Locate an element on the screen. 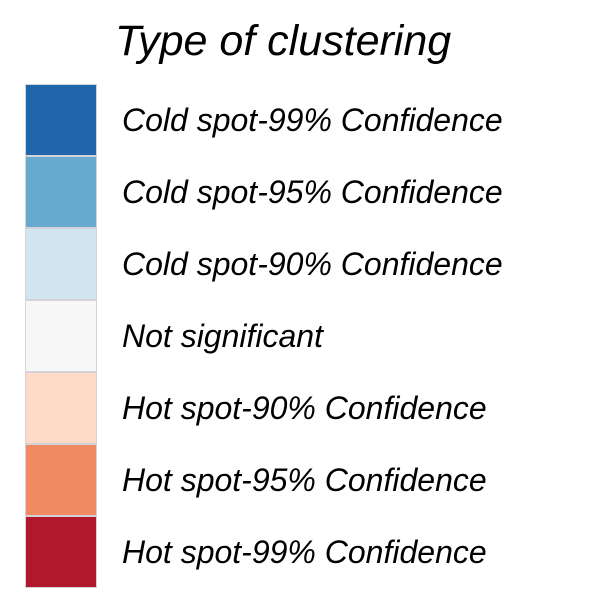 Image resolution: width=589 pixels, height=609 pixels. legend-item-not-significant: Not significant is located at coordinates (305, 336).